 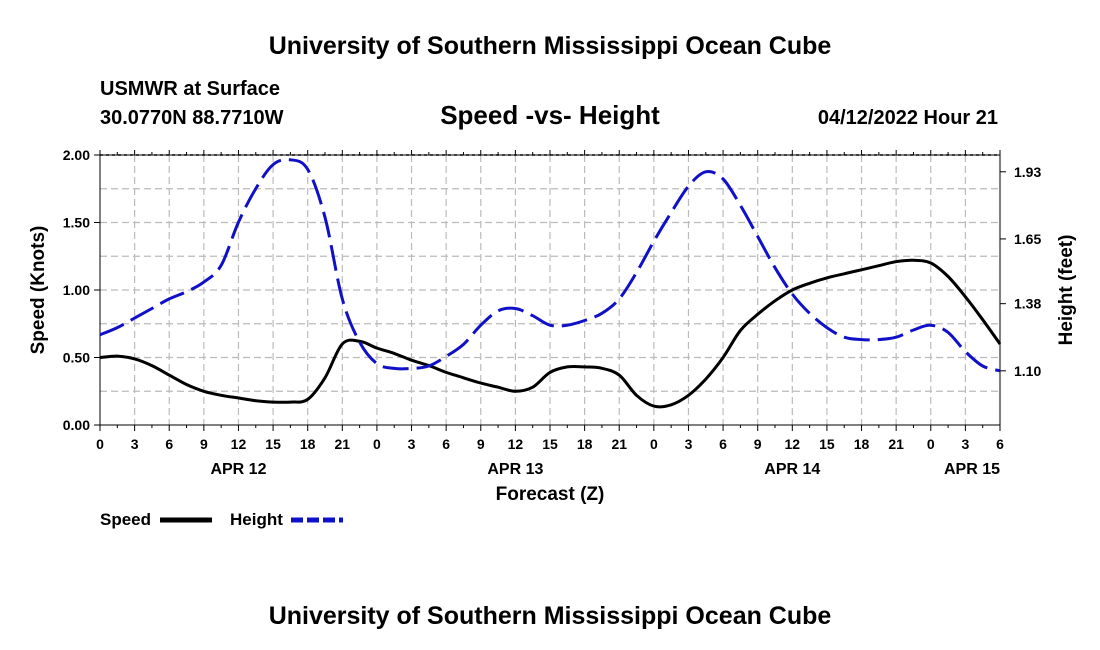 I want to click on station-coords: 30.0770N 88.7710W, so click(x=192, y=118).